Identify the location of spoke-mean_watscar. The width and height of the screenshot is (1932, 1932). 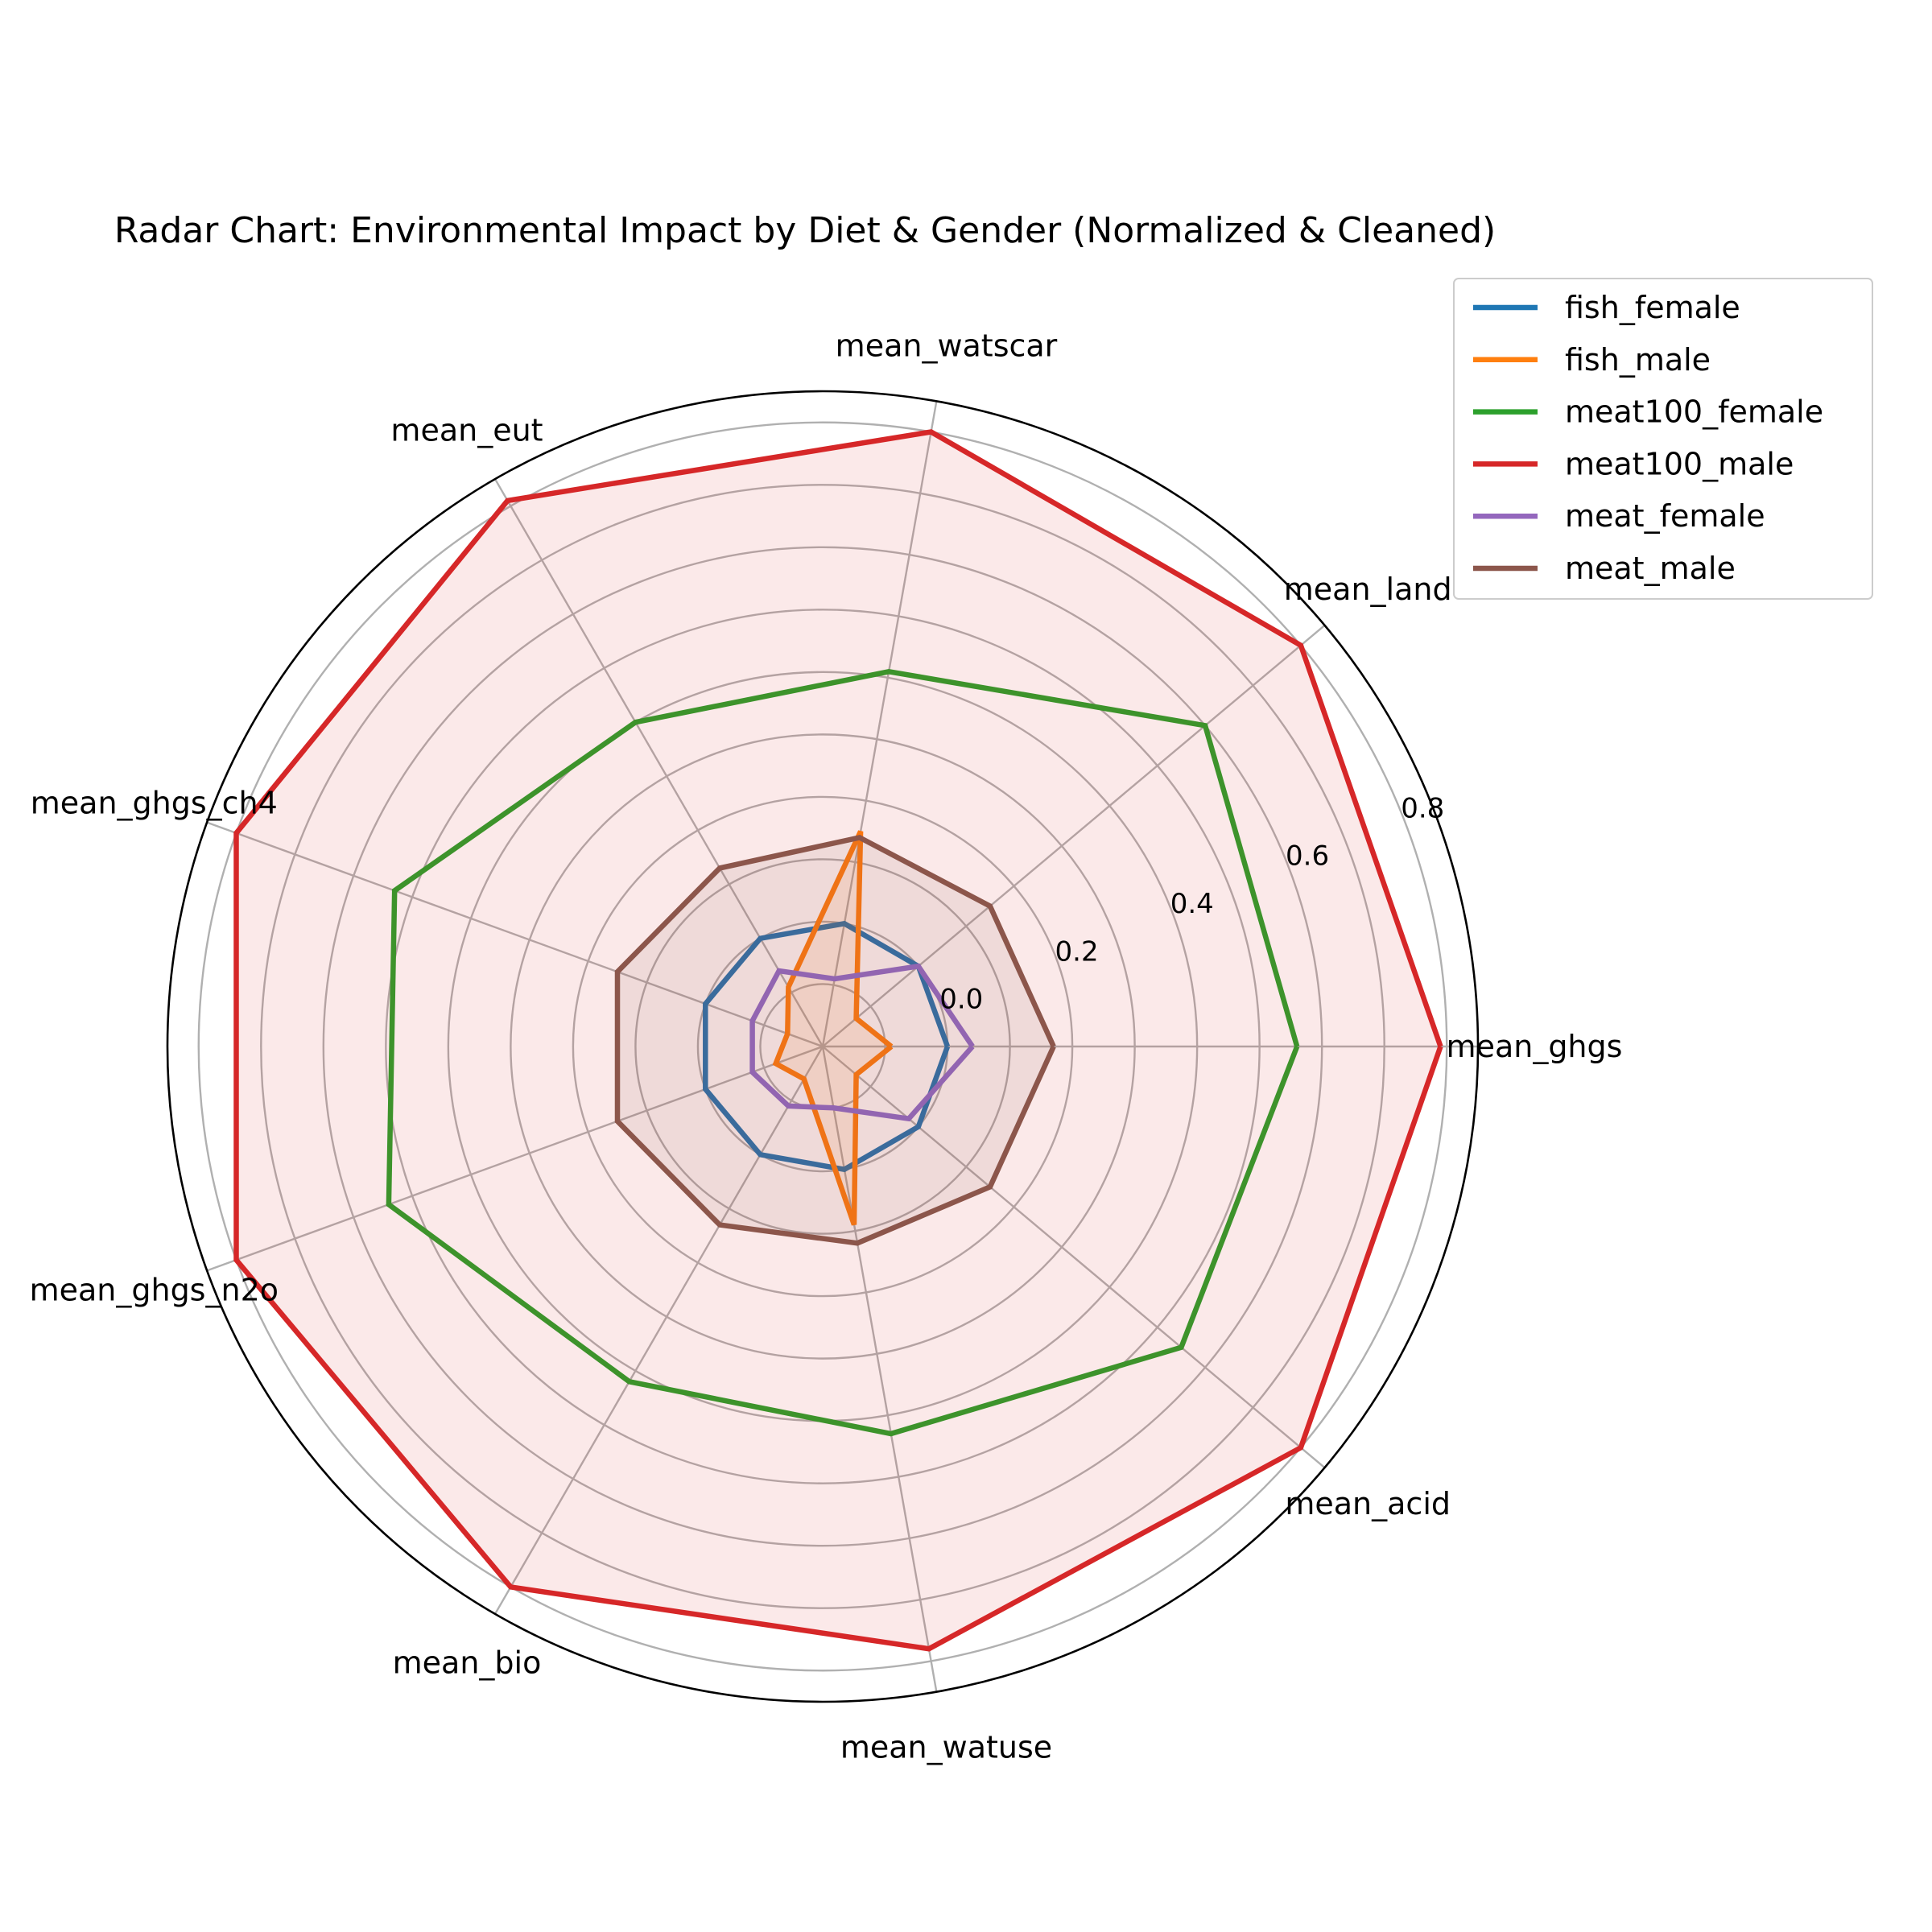
(879, 724).